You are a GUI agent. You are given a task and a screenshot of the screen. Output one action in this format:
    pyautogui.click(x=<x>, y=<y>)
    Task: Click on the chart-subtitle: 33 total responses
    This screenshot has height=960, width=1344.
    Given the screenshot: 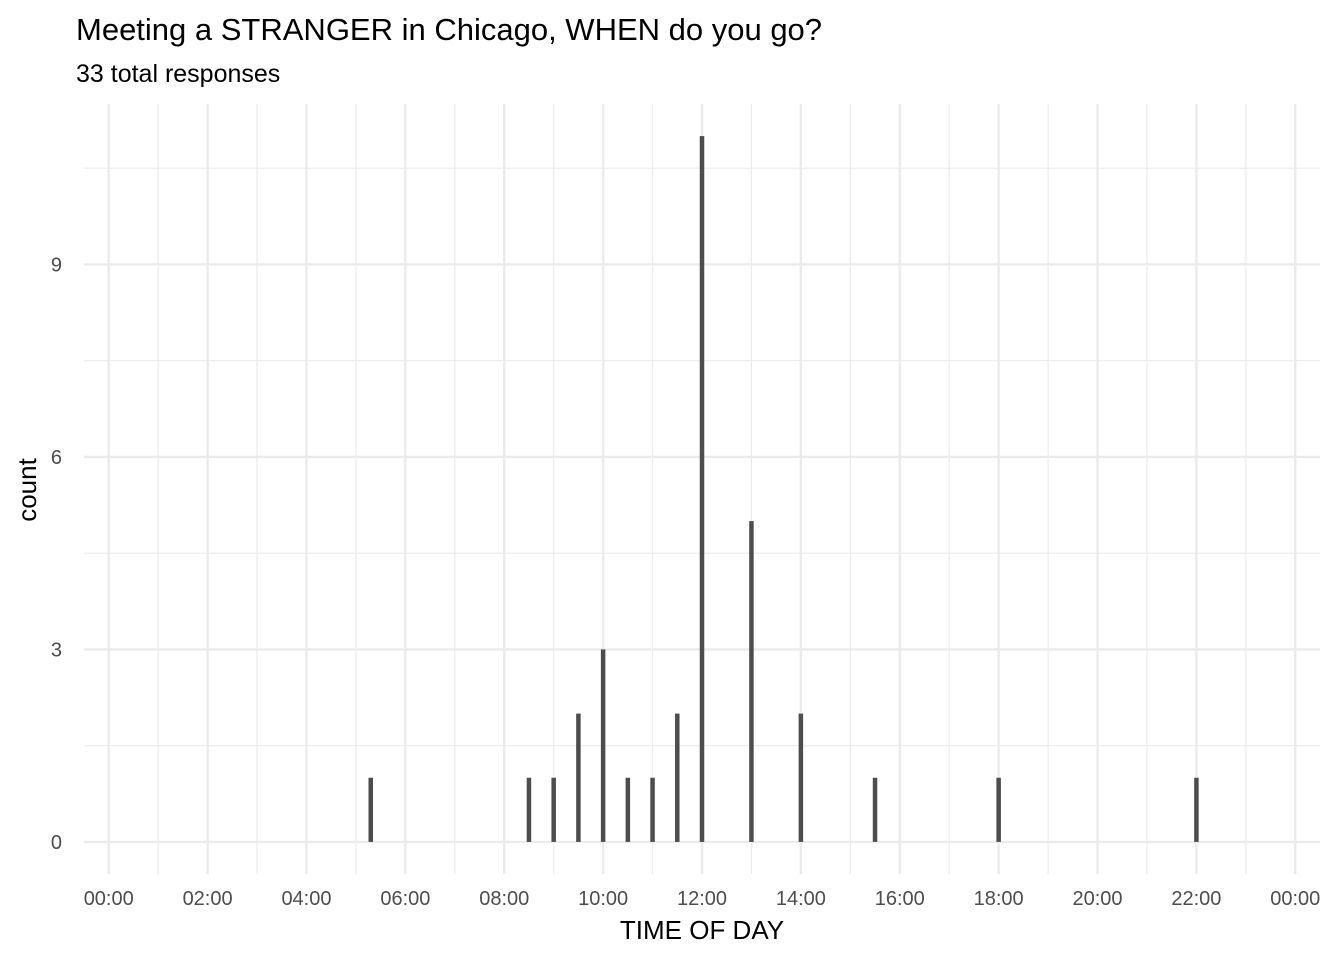 What is the action you would take?
    pyautogui.click(x=178, y=74)
    